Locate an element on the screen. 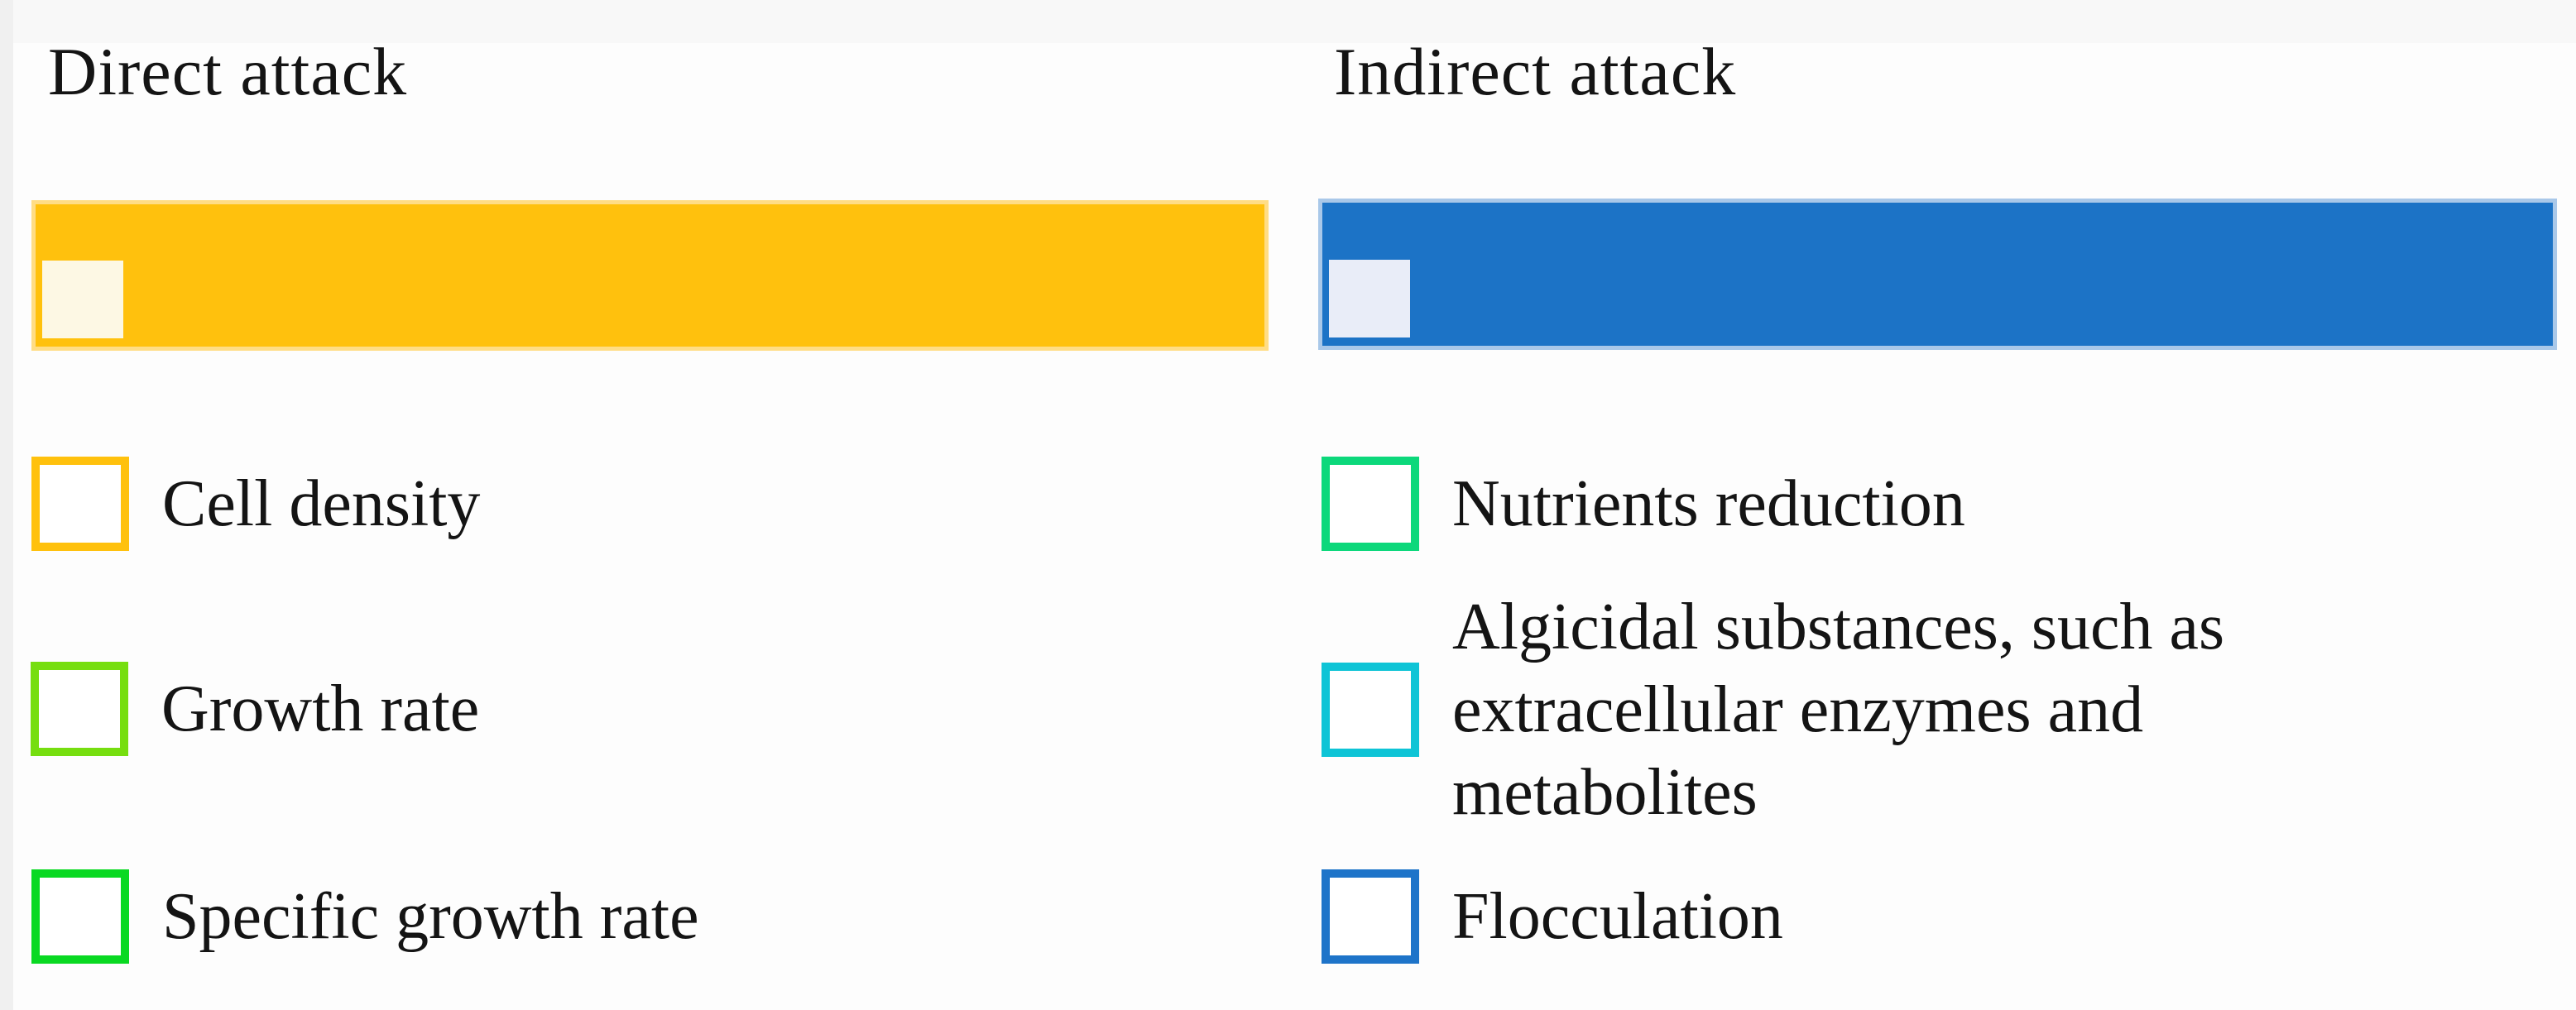 This screenshot has width=2576, height=1010. nutrients-reduction-color-box is located at coordinates (1371, 504).